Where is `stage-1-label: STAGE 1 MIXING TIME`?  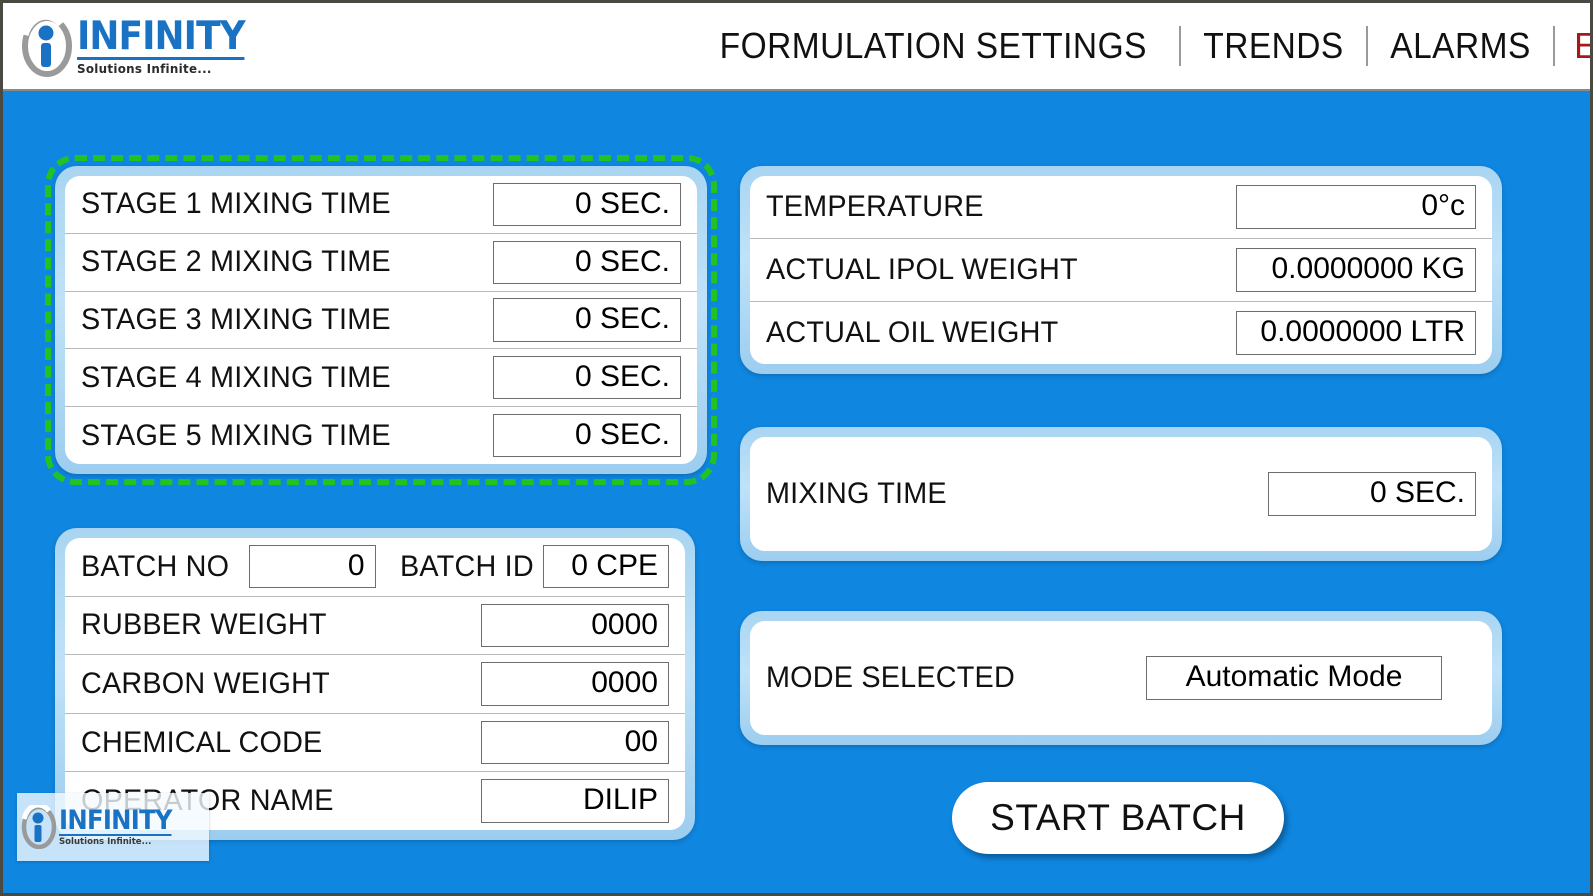
stage-1-label: STAGE 1 MIXING TIME is located at coordinates (236, 204).